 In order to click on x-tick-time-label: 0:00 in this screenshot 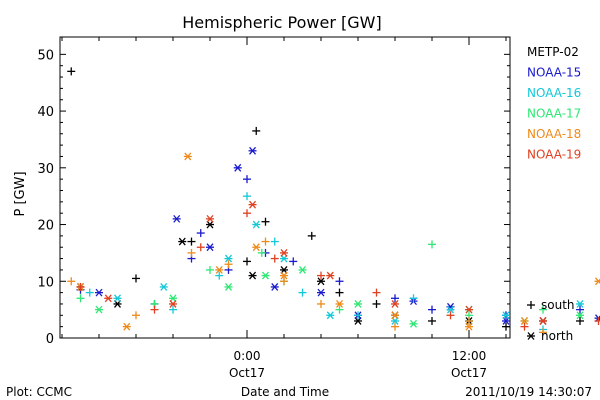, I will do `click(247, 356)`.